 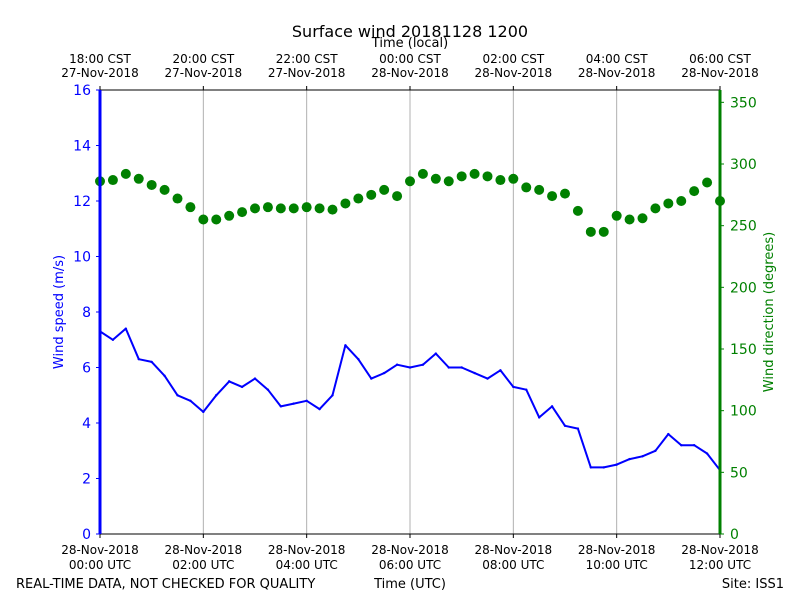 I want to click on top-tick-time: 20:00 CST, so click(x=203, y=59).